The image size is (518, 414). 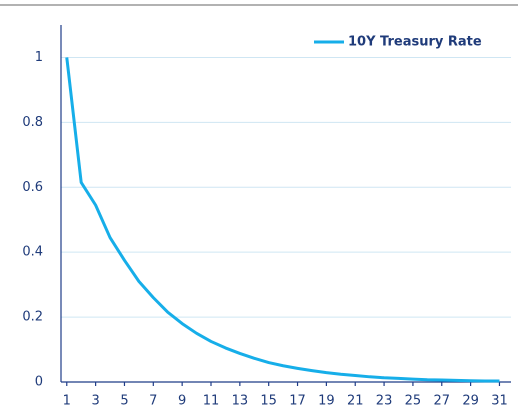 I want to click on legend-label: 10Y Treasury Rate, so click(x=415, y=42).